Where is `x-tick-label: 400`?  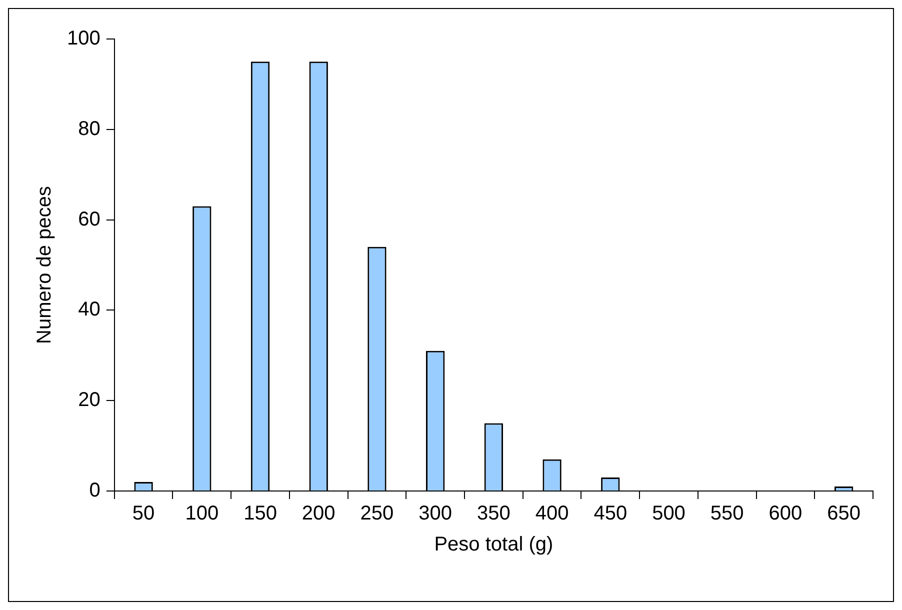
x-tick-label: 400 is located at coordinates (552, 513).